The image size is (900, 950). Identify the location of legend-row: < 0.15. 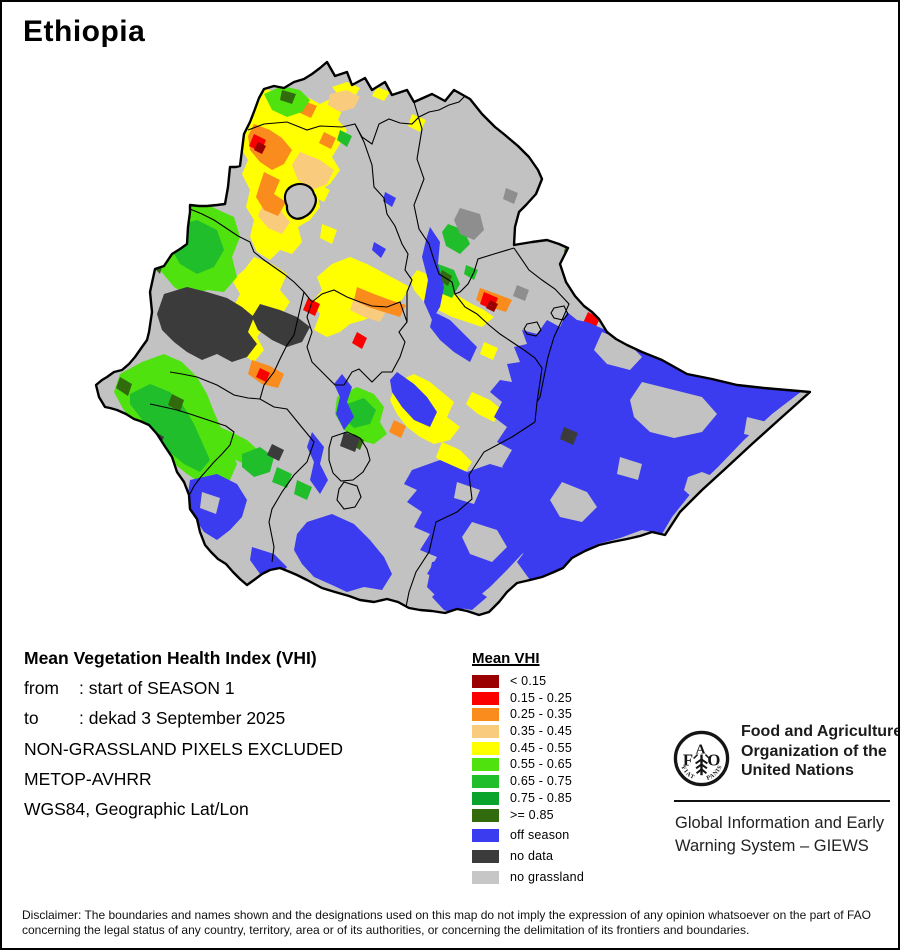
(567, 681).